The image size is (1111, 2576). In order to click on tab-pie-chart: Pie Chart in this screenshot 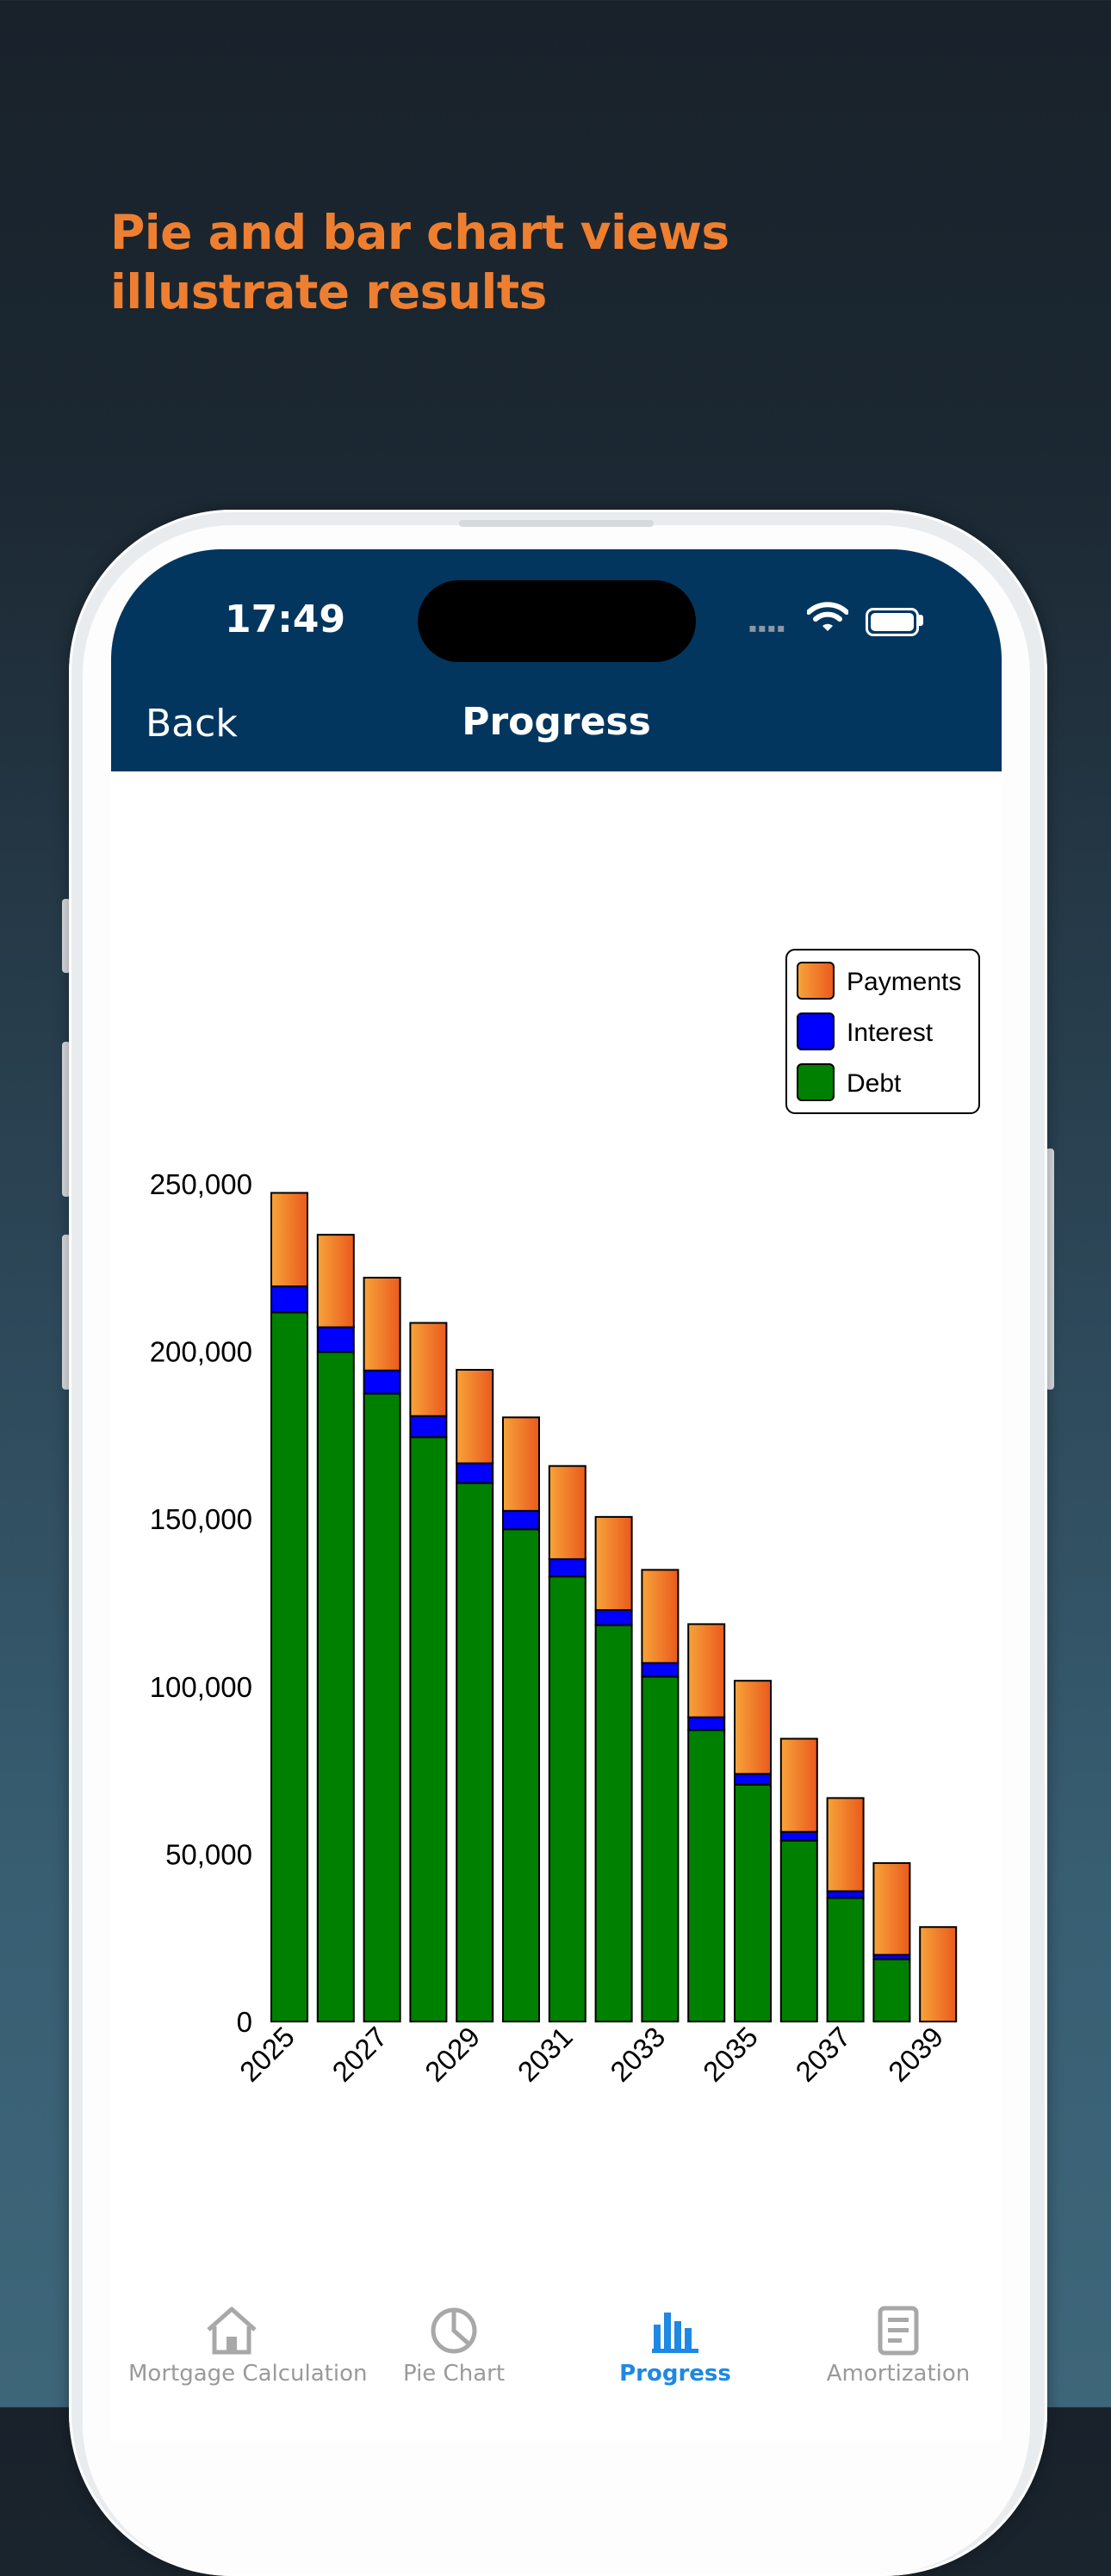, I will do `click(454, 2347)`.